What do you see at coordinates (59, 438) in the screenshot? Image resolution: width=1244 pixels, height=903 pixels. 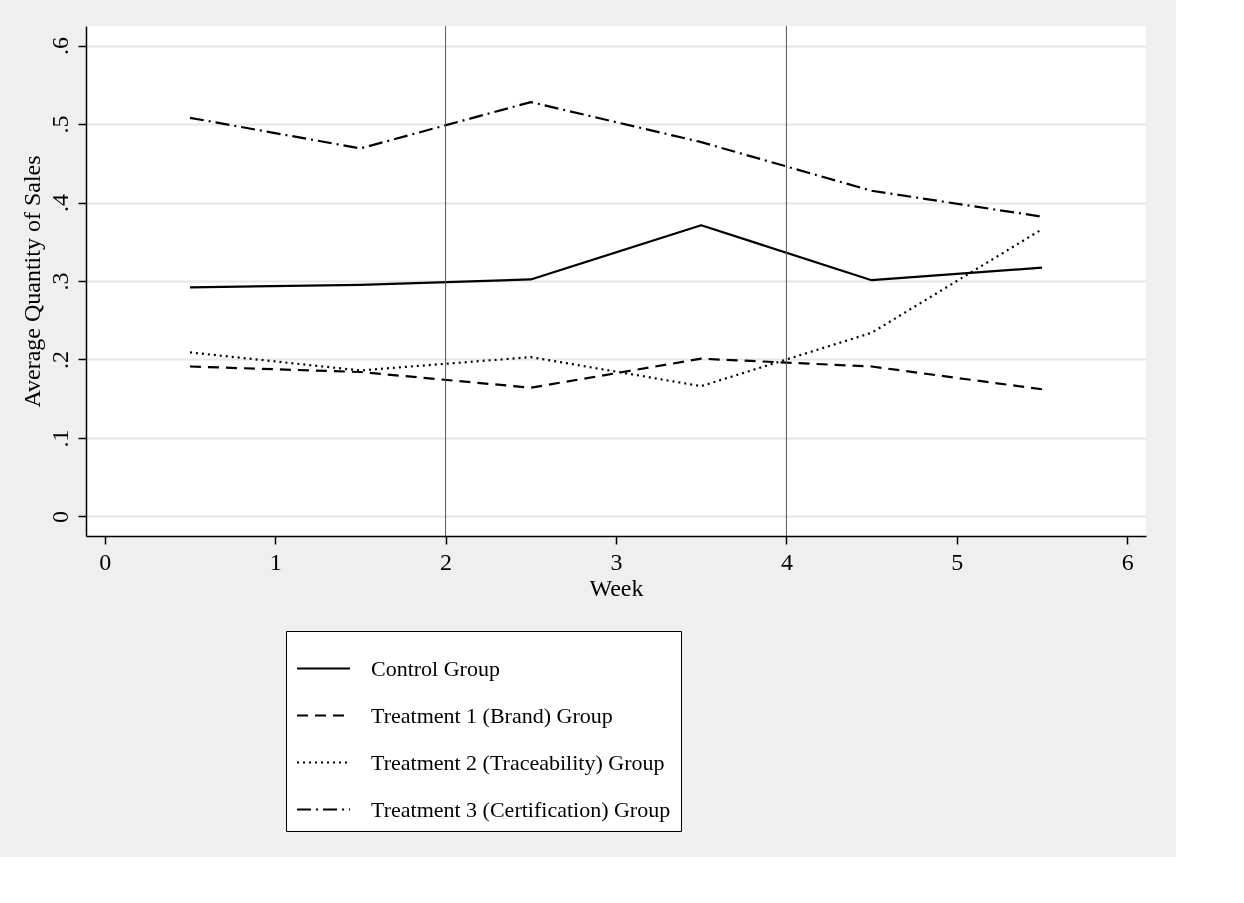 I see `y-tick-label: .1` at bounding box center [59, 438].